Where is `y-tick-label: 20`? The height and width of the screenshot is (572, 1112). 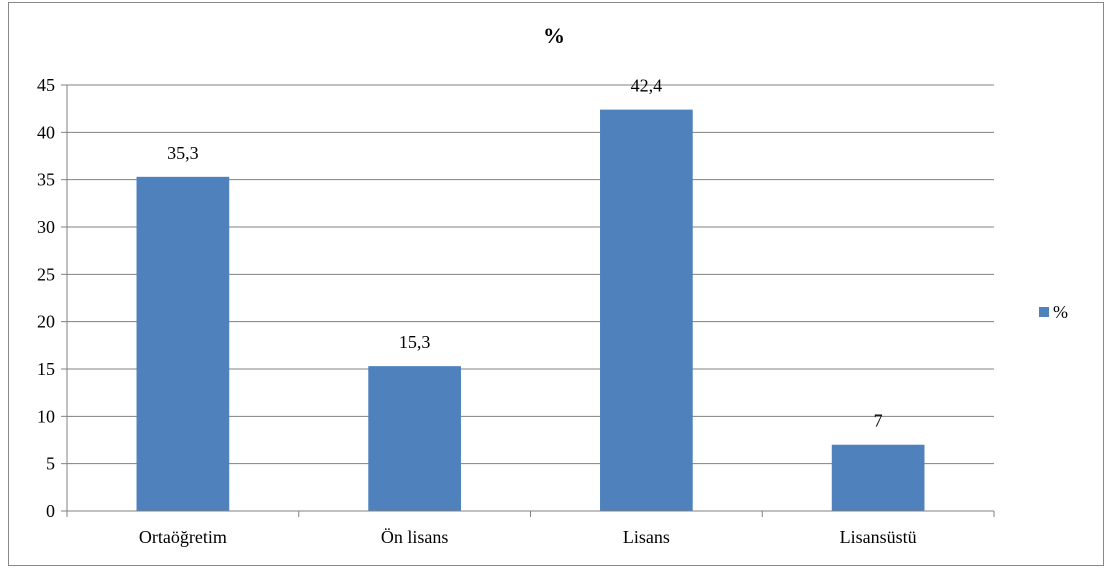
y-tick-label: 20 is located at coordinates (46, 322).